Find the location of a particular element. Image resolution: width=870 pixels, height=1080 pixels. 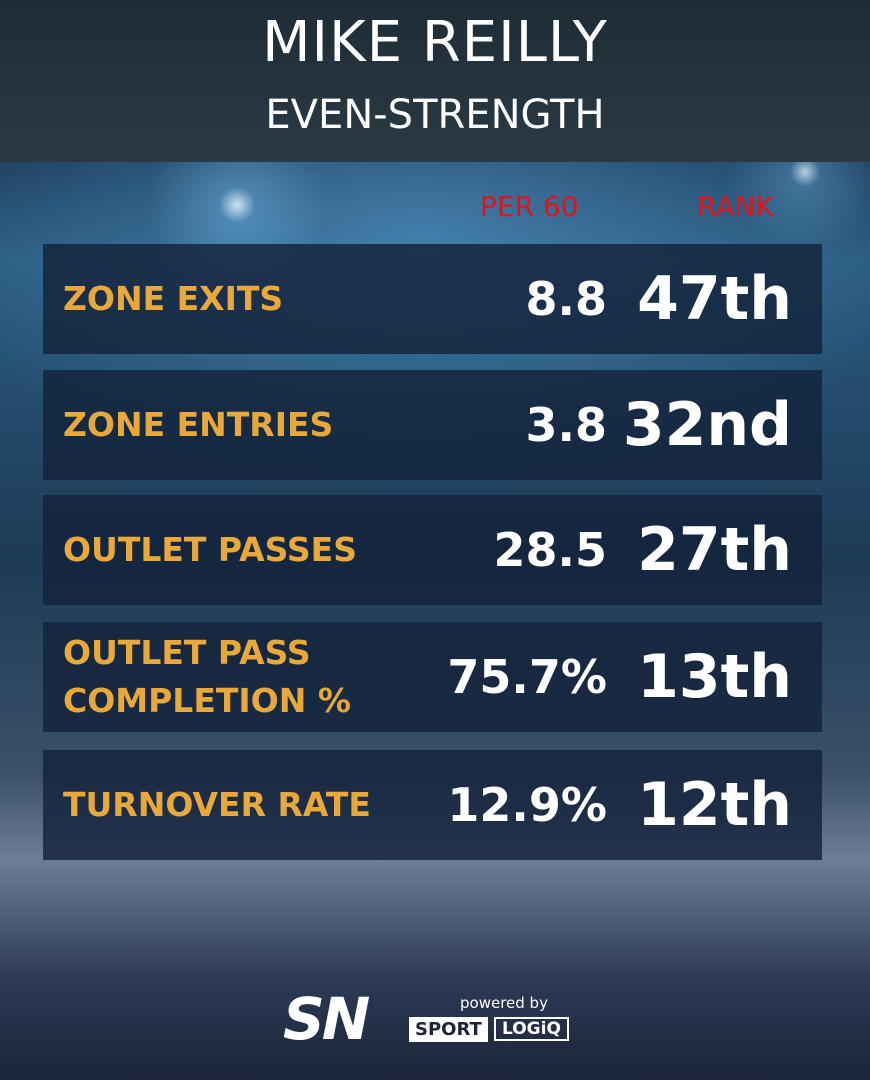

per-60-value: 12.9% is located at coordinates (527, 805).